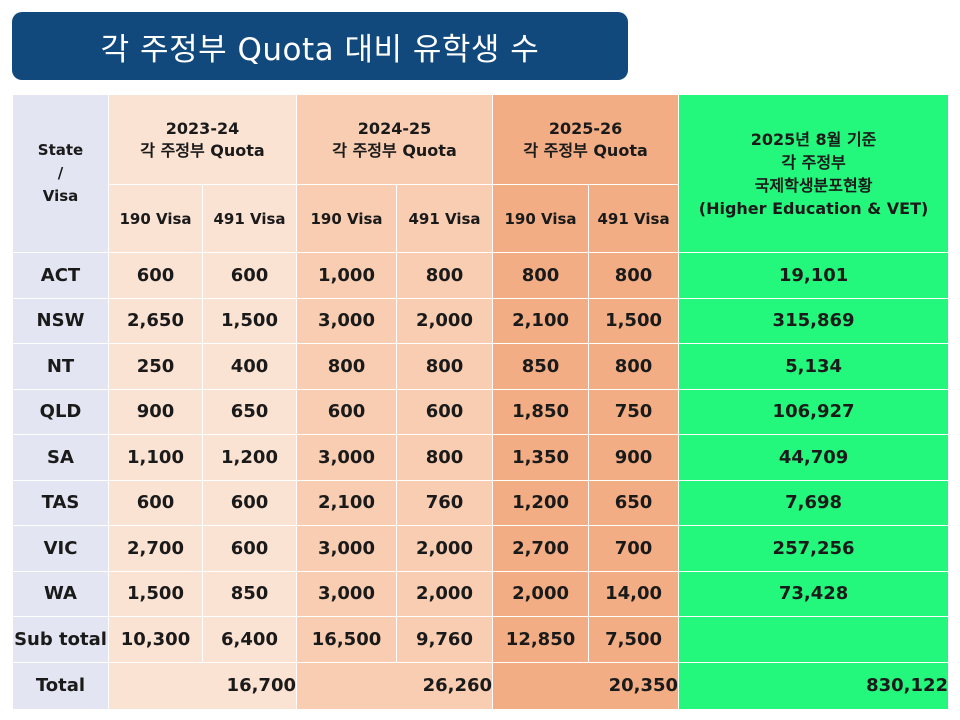  I want to click on state-label: VIC, so click(60, 548).